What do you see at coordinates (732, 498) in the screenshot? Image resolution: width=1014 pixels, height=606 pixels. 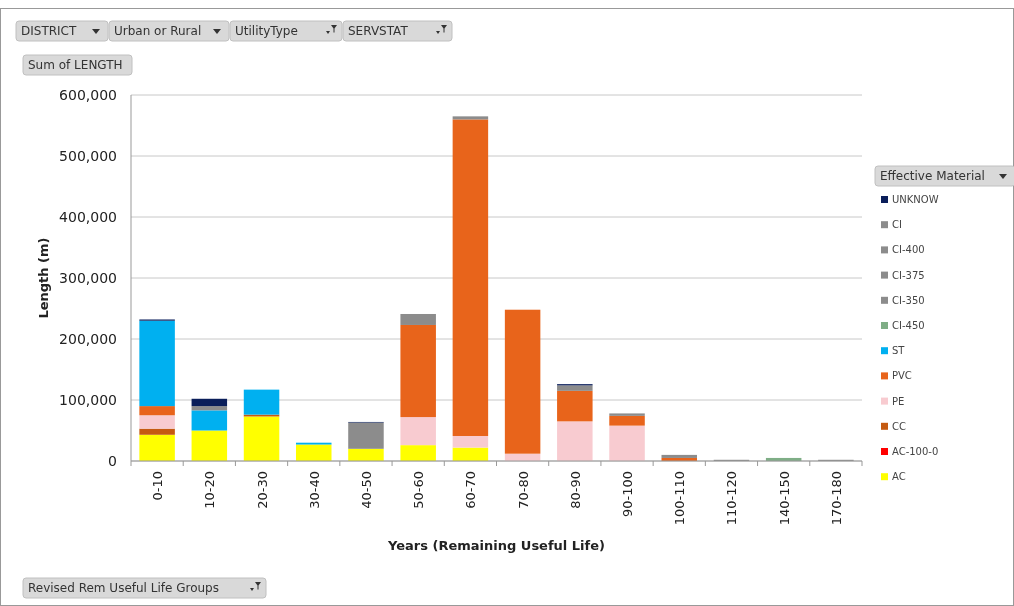 I see `x-tick-label: 110-120` at bounding box center [732, 498].